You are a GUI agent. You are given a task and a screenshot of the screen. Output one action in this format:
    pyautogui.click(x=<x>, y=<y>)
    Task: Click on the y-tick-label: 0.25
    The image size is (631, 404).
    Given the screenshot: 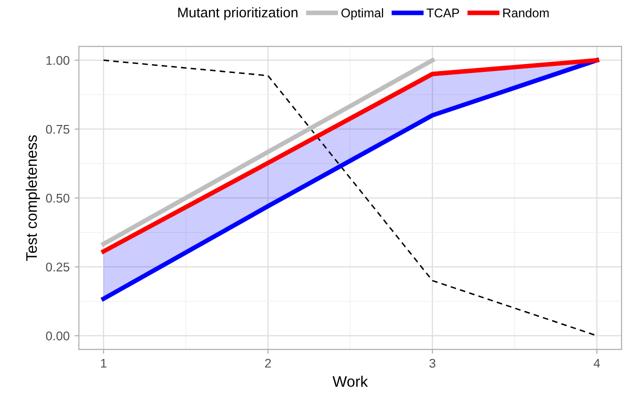 What is the action you would take?
    pyautogui.click(x=58, y=267)
    